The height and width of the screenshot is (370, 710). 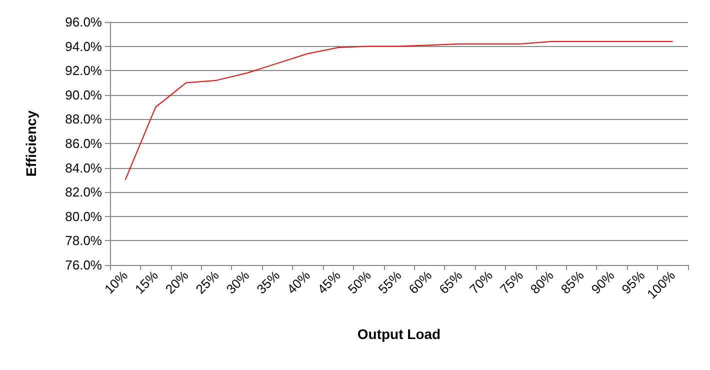 What do you see at coordinates (451, 282) in the screenshot?
I see `x-tick-label: 65%` at bounding box center [451, 282].